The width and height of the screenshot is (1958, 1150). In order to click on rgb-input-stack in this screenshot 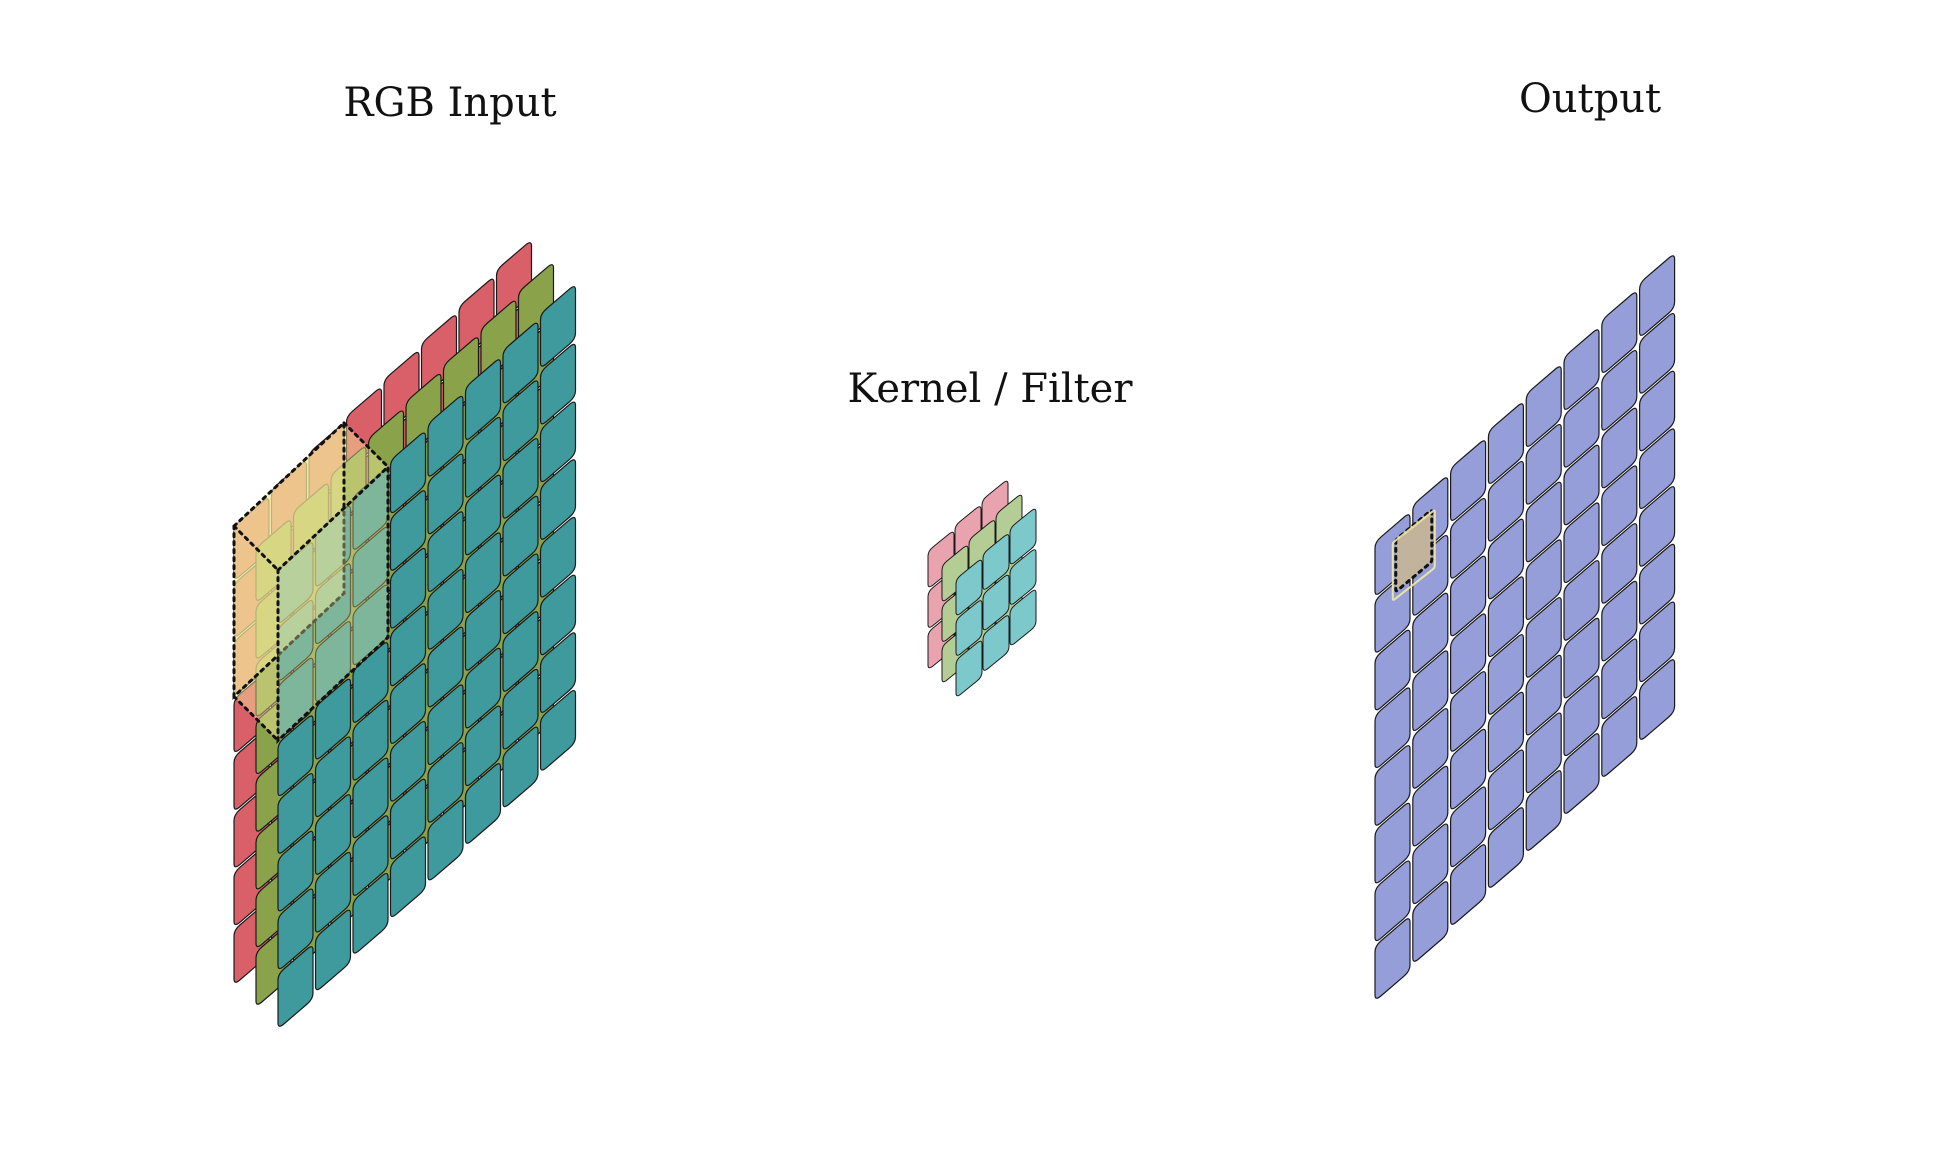, I will do `click(404, 634)`.